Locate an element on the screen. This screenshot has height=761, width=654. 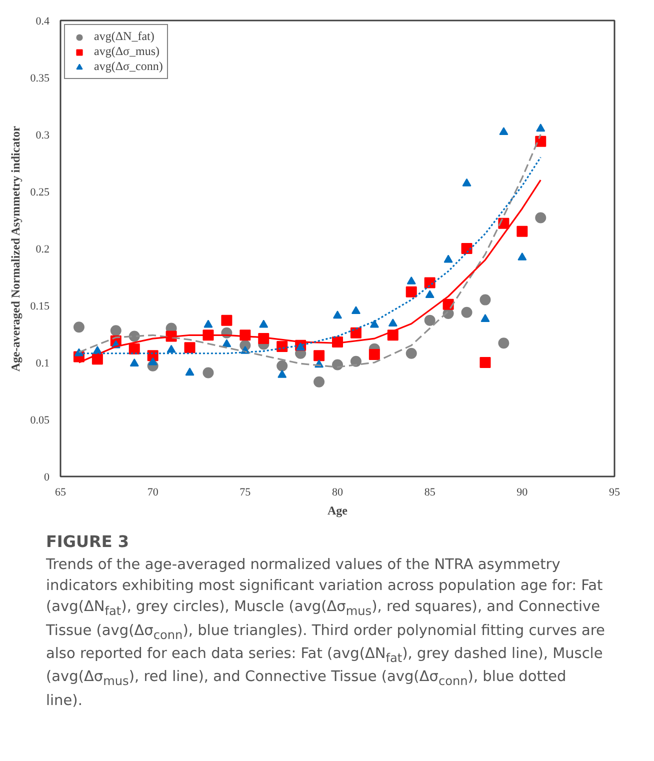
x-tick-label: 65 is located at coordinates (60, 492).